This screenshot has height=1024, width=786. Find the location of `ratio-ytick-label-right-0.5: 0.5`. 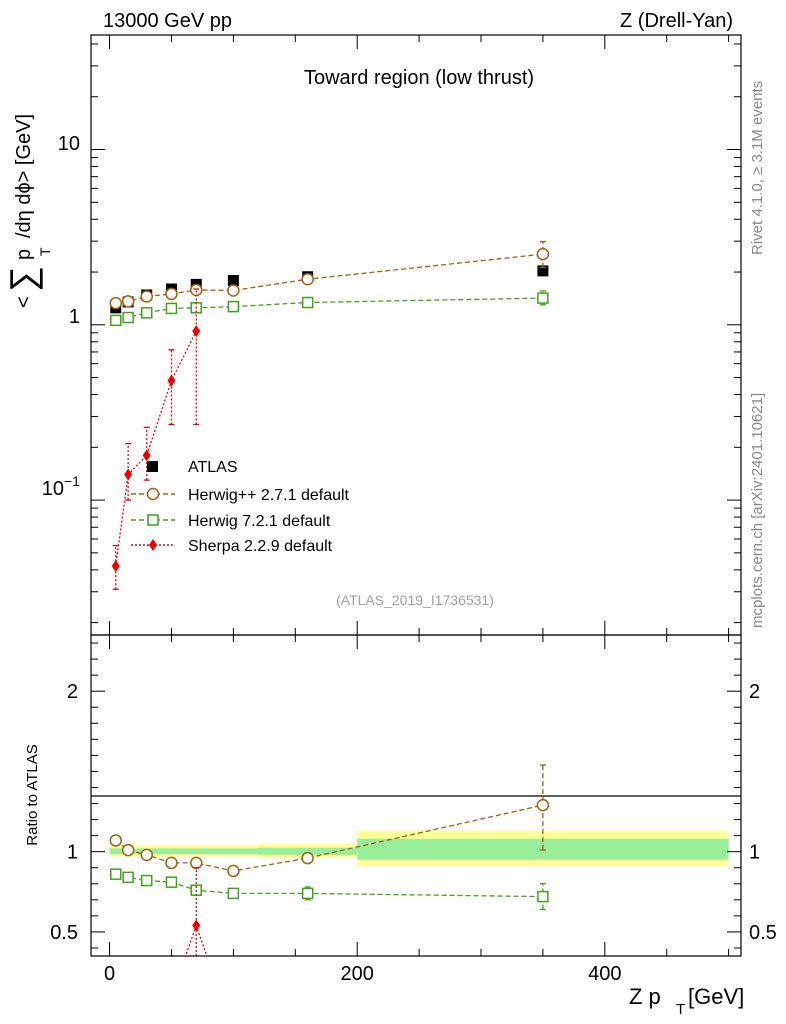

ratio-ytick-label-right-0.5: 0.5 is located at coordinates (763, 933).